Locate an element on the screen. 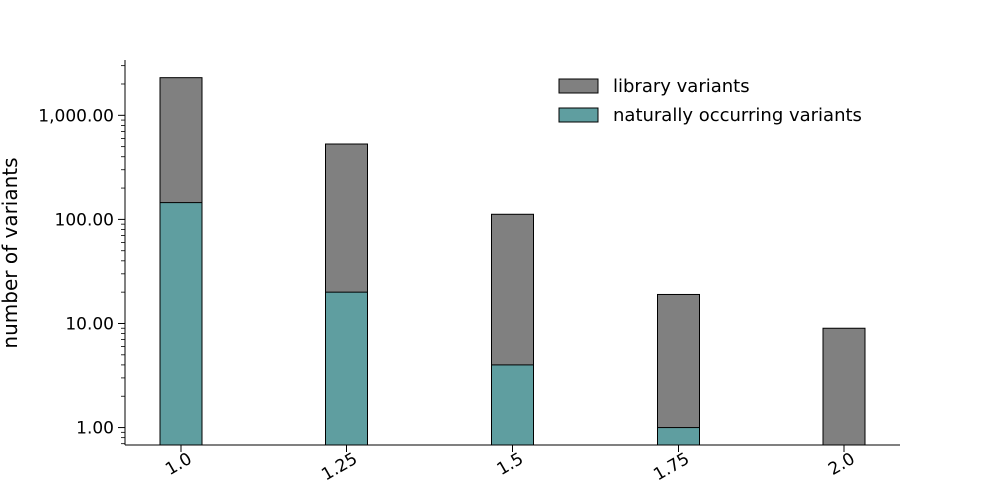 The width and height of the screenshot is (1000, 500). x-tick-label: 2.0 is located at coordinates (841, 464).